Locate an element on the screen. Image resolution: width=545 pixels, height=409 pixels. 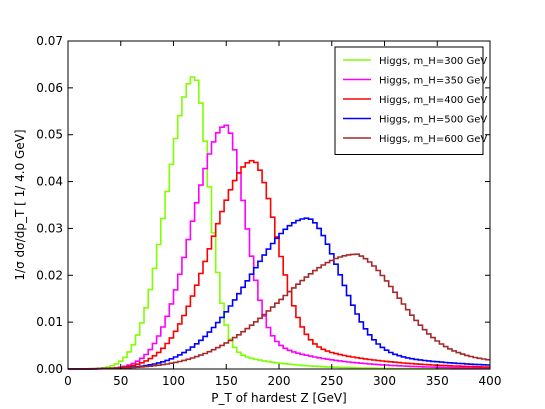
x-tick-label: 300 is located at coordinates (384, 381).